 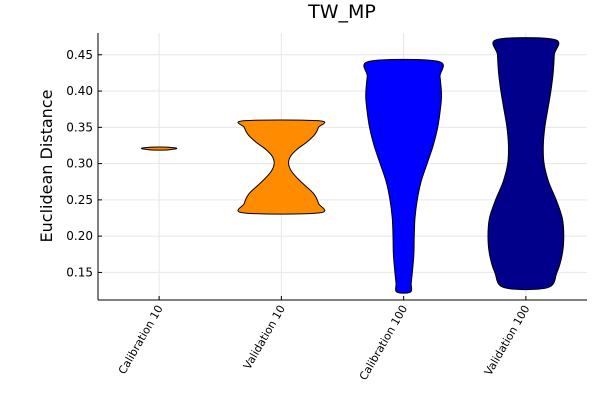 I want to click on chart-title: TW_MP, so click(x=341, y=12).